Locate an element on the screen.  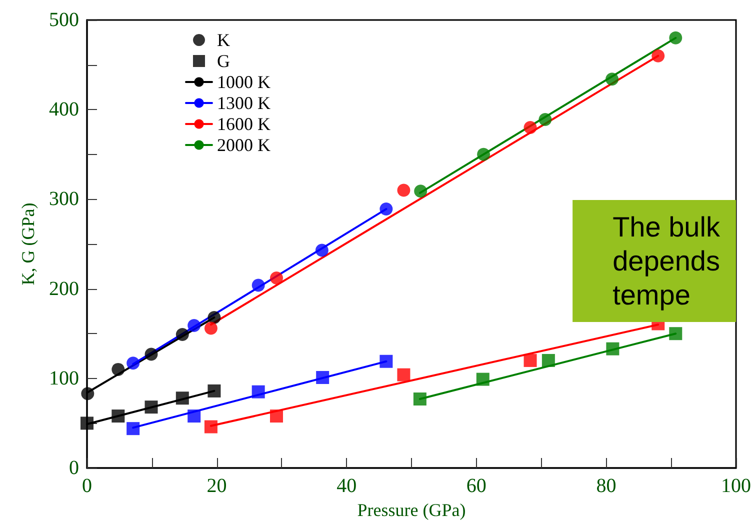
legend-label: 1000 K is located at coordinates (243, 82).